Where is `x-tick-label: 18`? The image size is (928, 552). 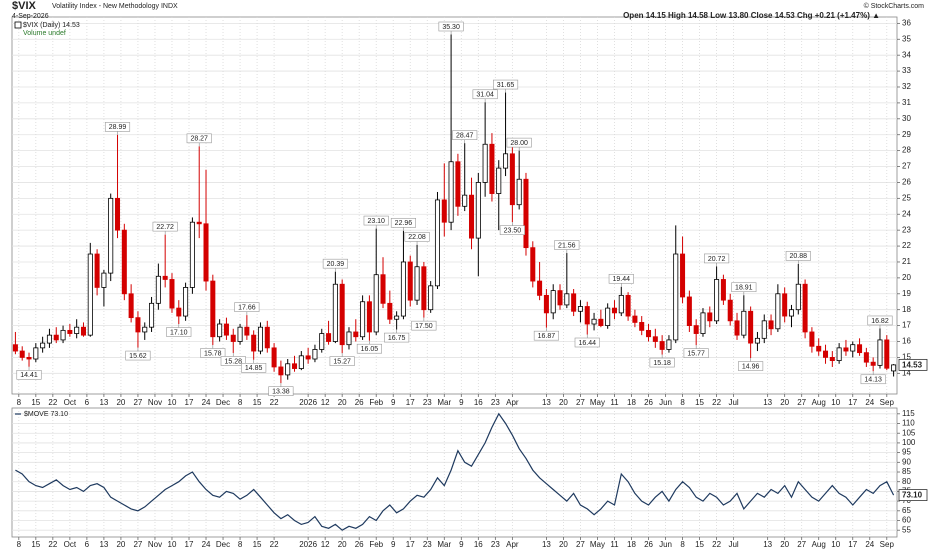 x-tick-label: 18 is located at coordinates (631, 402).